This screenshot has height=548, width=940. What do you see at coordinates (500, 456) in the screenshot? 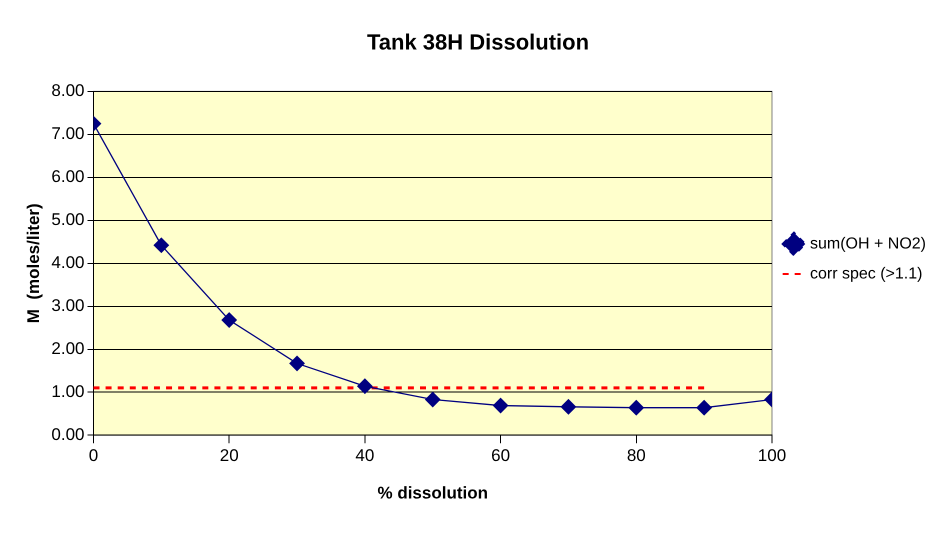
I see `x-tick-label: 60` at bounding box center [500, 456].